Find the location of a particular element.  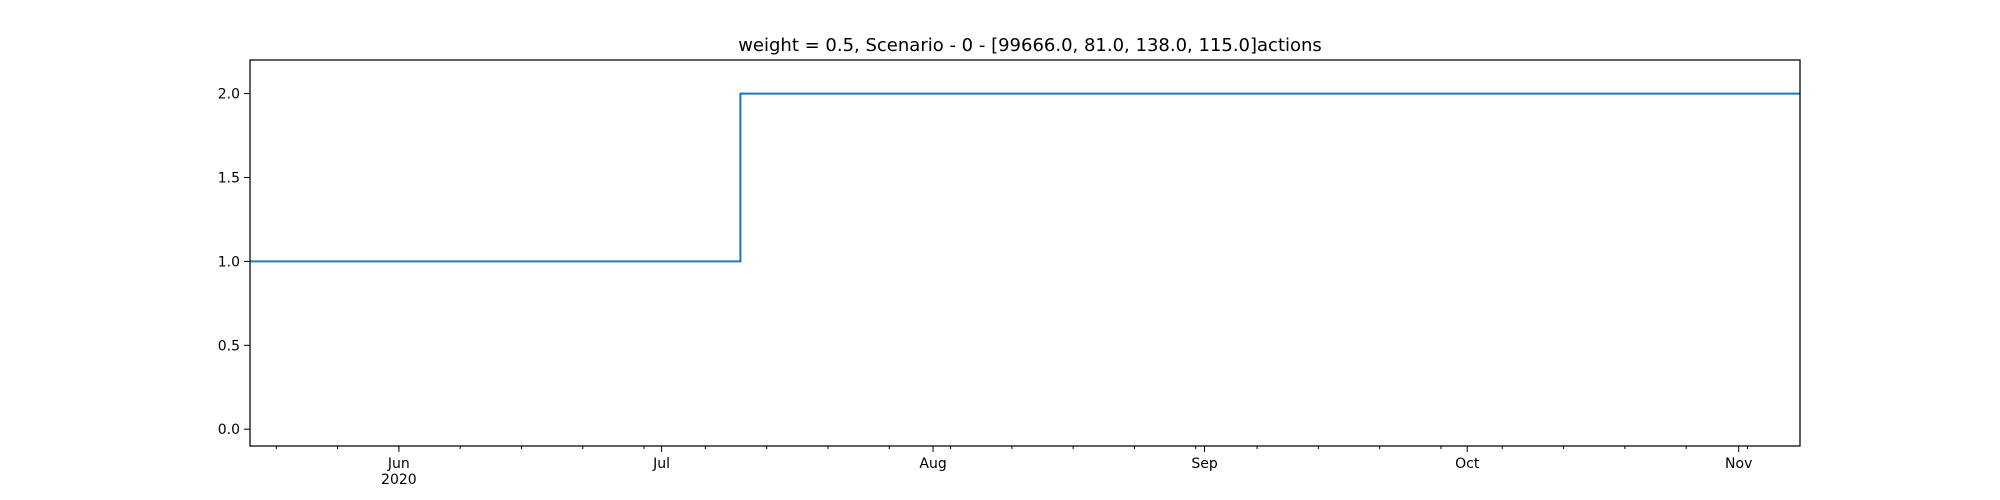

x-tick-label: Sep is located at coordinates (1204, 464).